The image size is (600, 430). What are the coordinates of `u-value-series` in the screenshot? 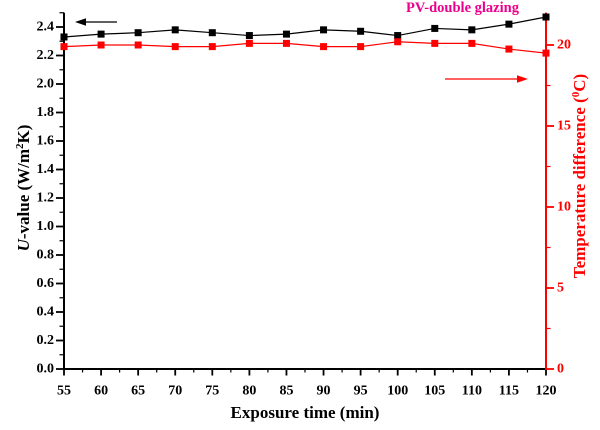 It's located at (305, 27).